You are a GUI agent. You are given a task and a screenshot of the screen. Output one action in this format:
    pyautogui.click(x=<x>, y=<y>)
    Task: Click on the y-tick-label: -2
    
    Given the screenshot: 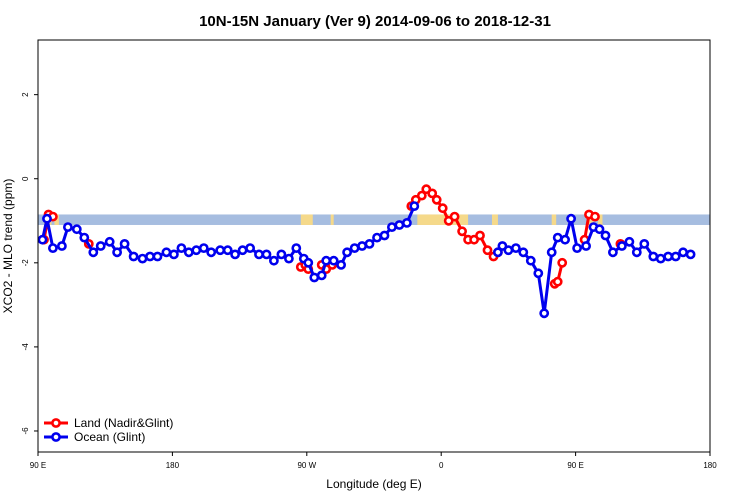 What is the action you would take?
    pyautogui.click(x=25, y=263)
    